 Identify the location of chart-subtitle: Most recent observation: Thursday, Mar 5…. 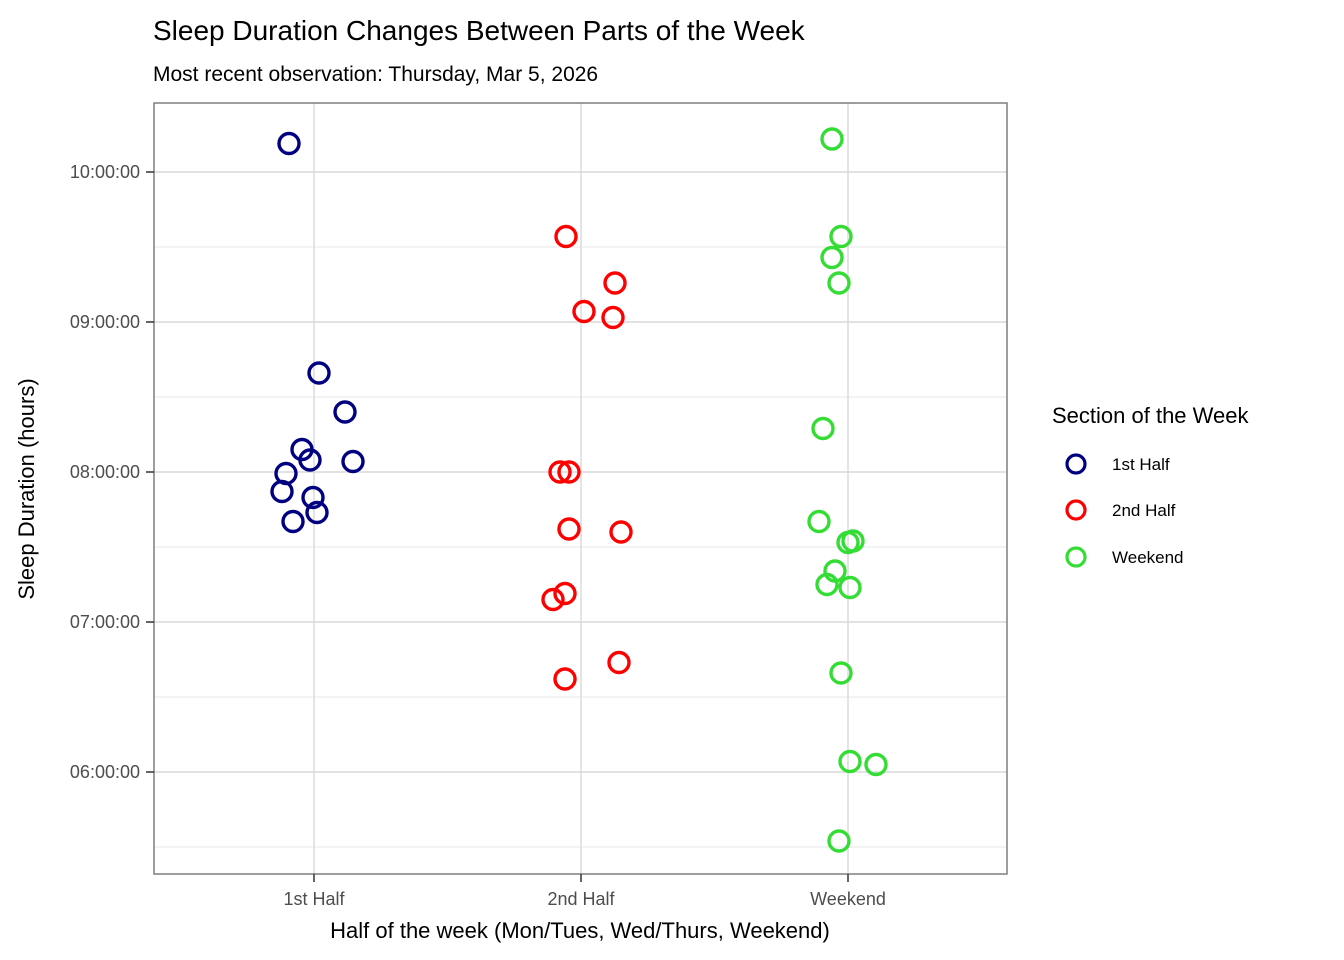
(375, 74).